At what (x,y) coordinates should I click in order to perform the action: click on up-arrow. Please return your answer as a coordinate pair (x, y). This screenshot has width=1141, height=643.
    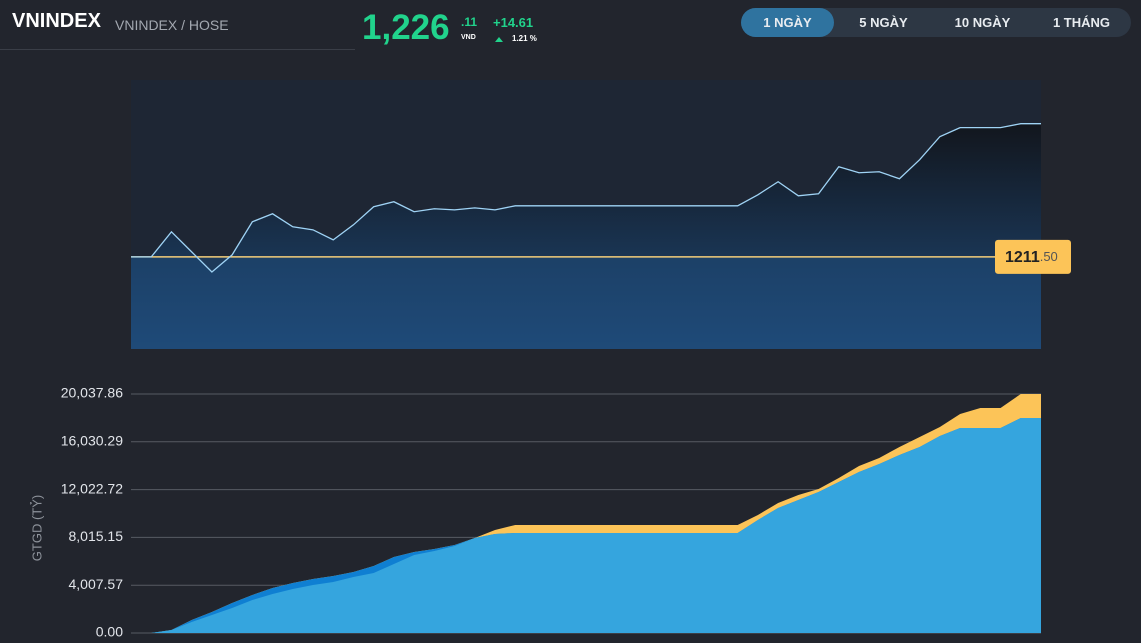
    Looking at the image, I should click on (499, 39).